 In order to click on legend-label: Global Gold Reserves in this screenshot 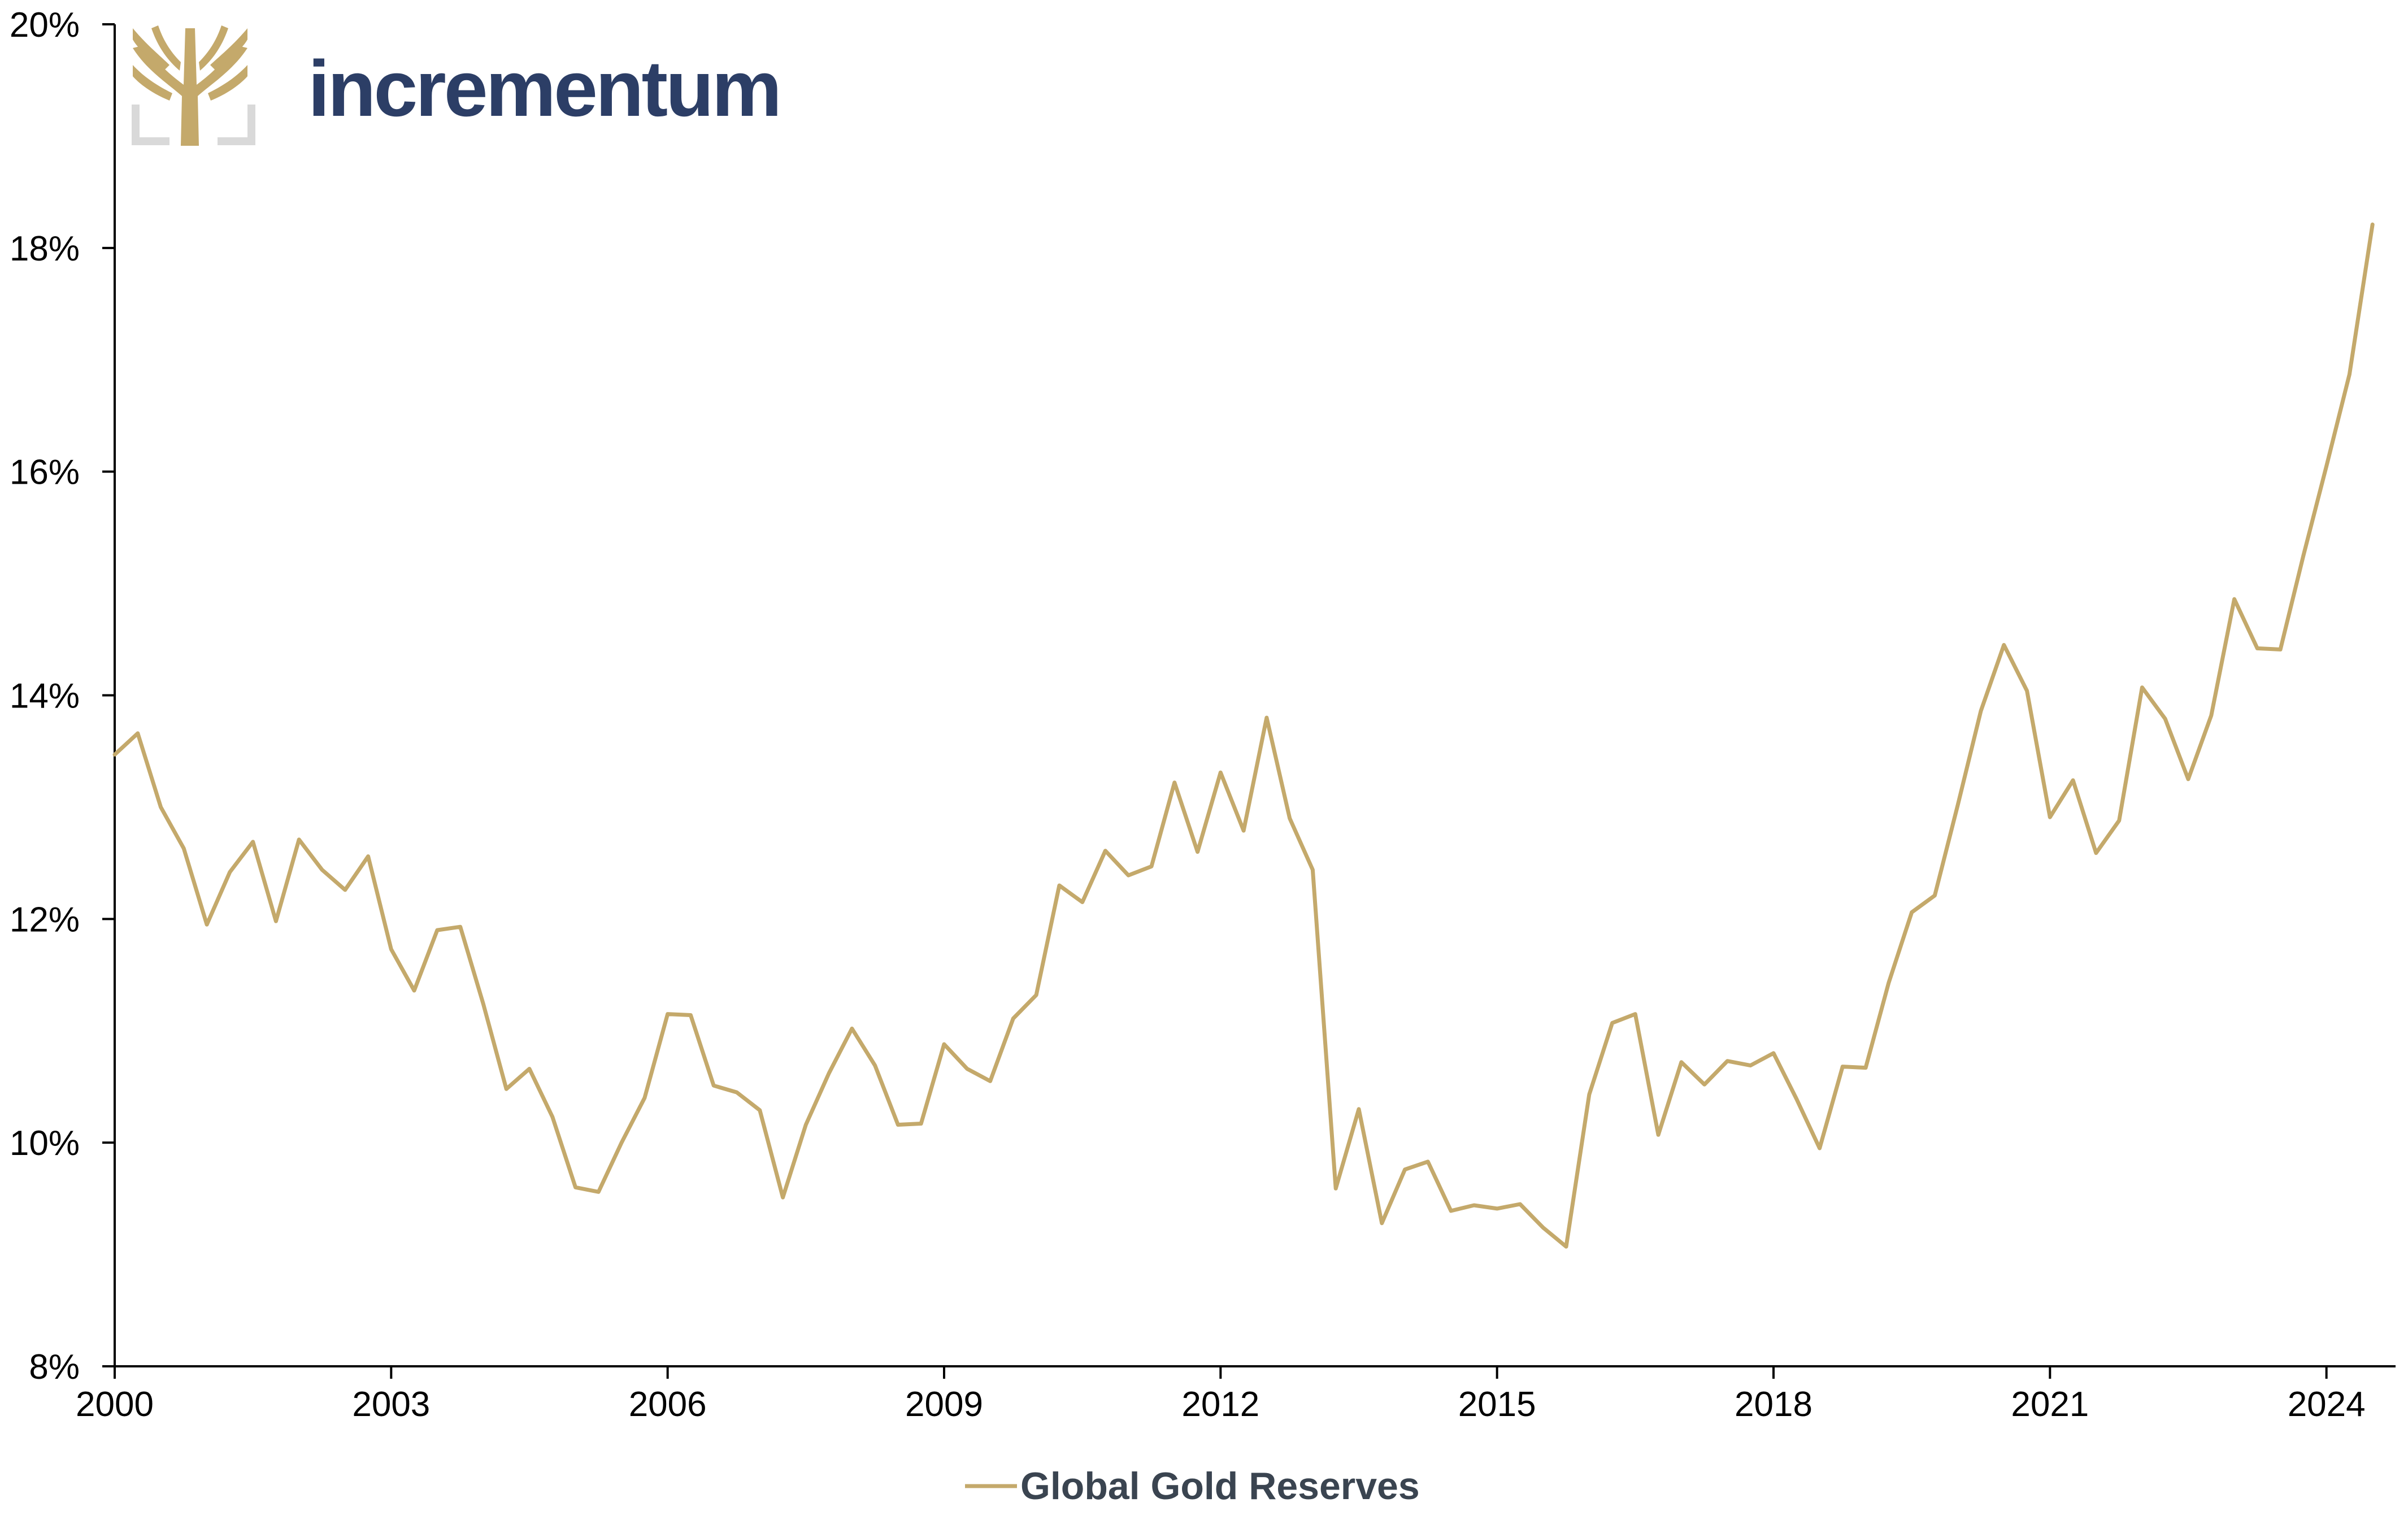, I will do `click(1220, 1486)`.